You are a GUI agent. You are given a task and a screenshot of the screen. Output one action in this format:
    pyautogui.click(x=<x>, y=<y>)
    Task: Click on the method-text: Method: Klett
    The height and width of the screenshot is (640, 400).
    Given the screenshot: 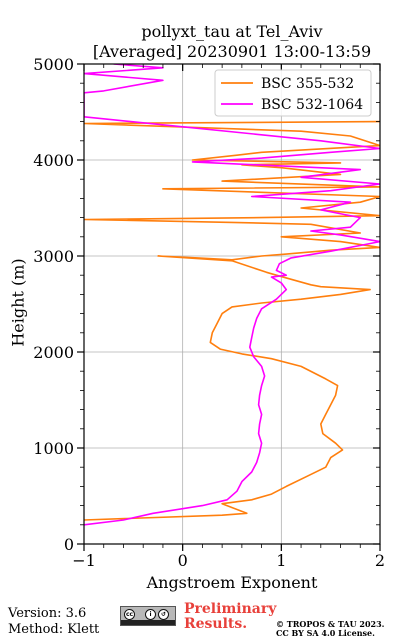 What is the action you would take?
    pyautogui.click(x=54, y=629)
    